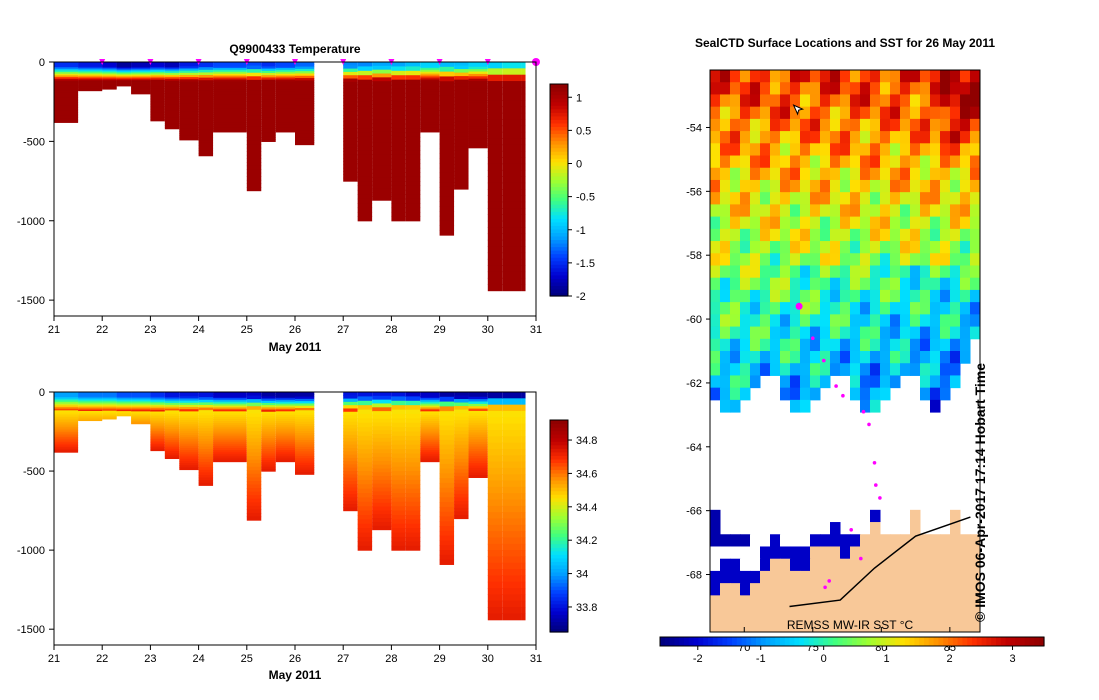  What do you see at coordinates (31, 630) in the screenshot?
I see `p2-y-tick-label: -1500` at bounding box center [31, 630].